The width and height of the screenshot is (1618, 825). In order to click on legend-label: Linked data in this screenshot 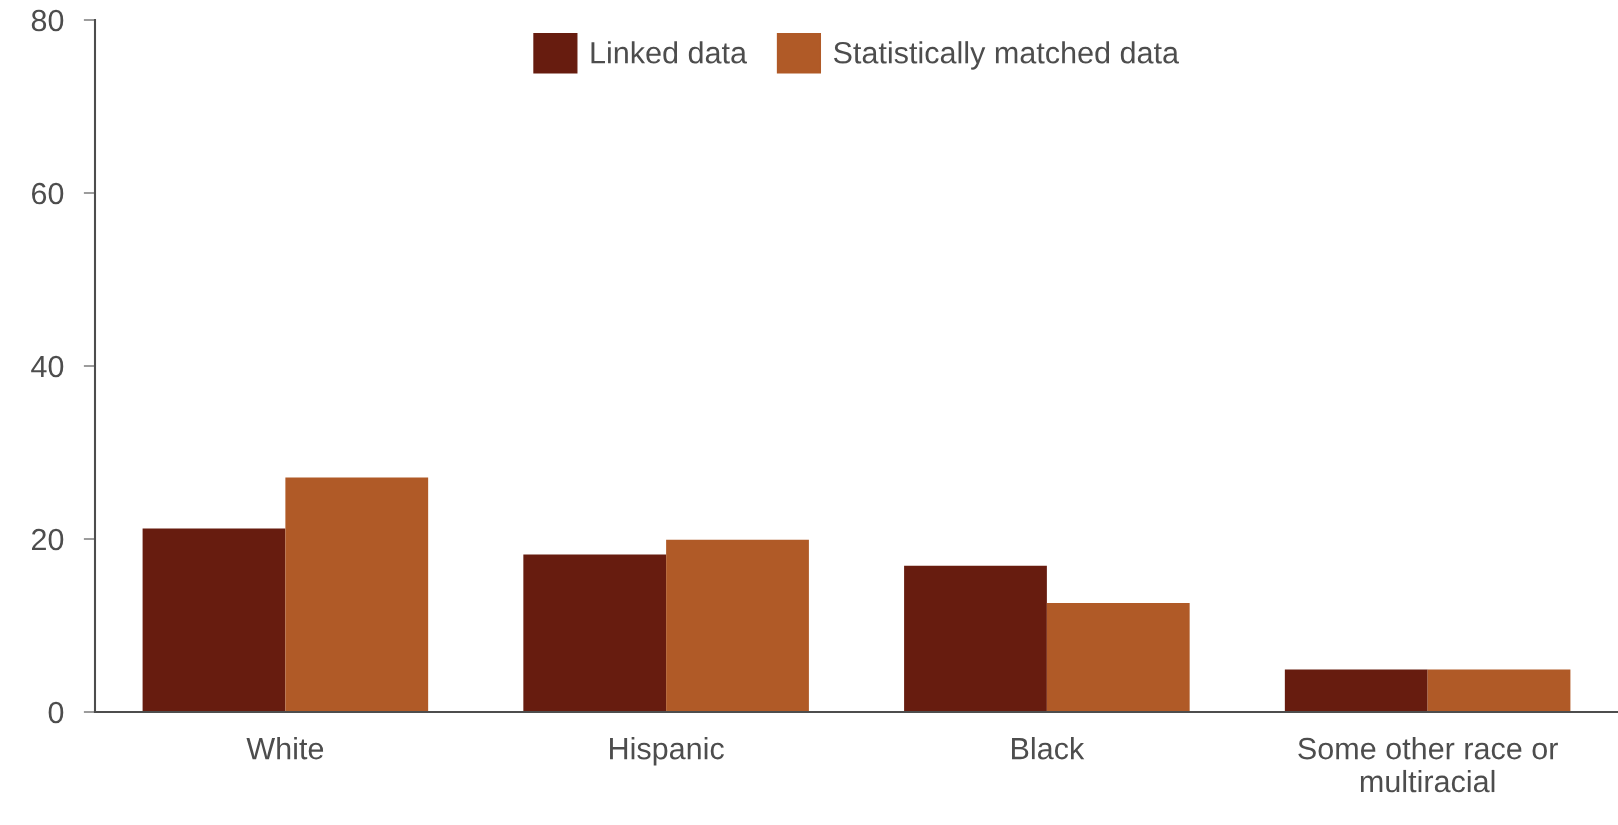, I will do `click(669, 52)`.